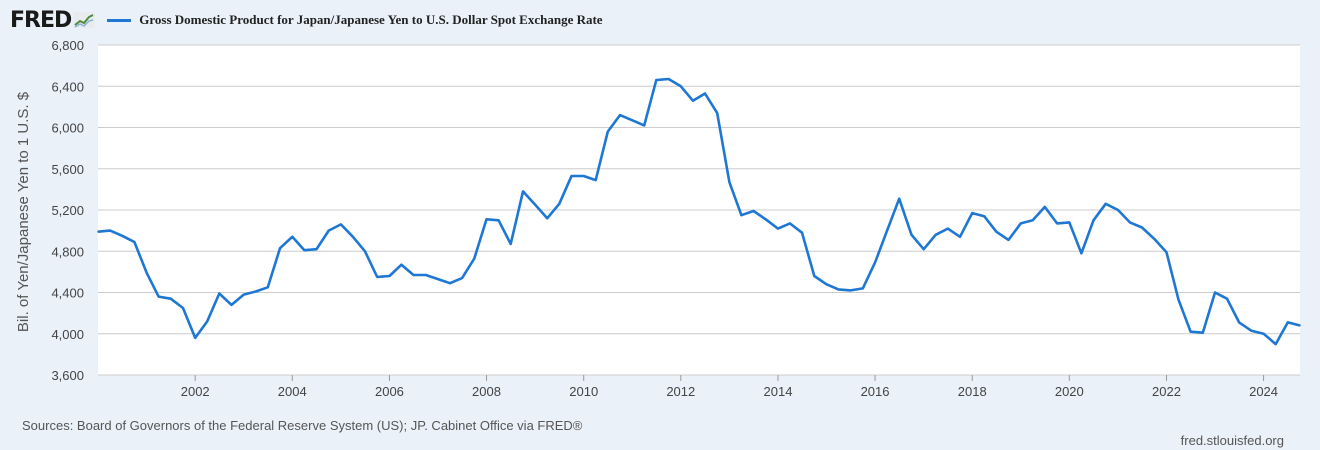 Image resolution: width=1320 pixels, height=450 pixels. Describe the element at coordinates (1232, 440) in the screenshot. I see `site-link: fred.stlouisfed.org` at that location.